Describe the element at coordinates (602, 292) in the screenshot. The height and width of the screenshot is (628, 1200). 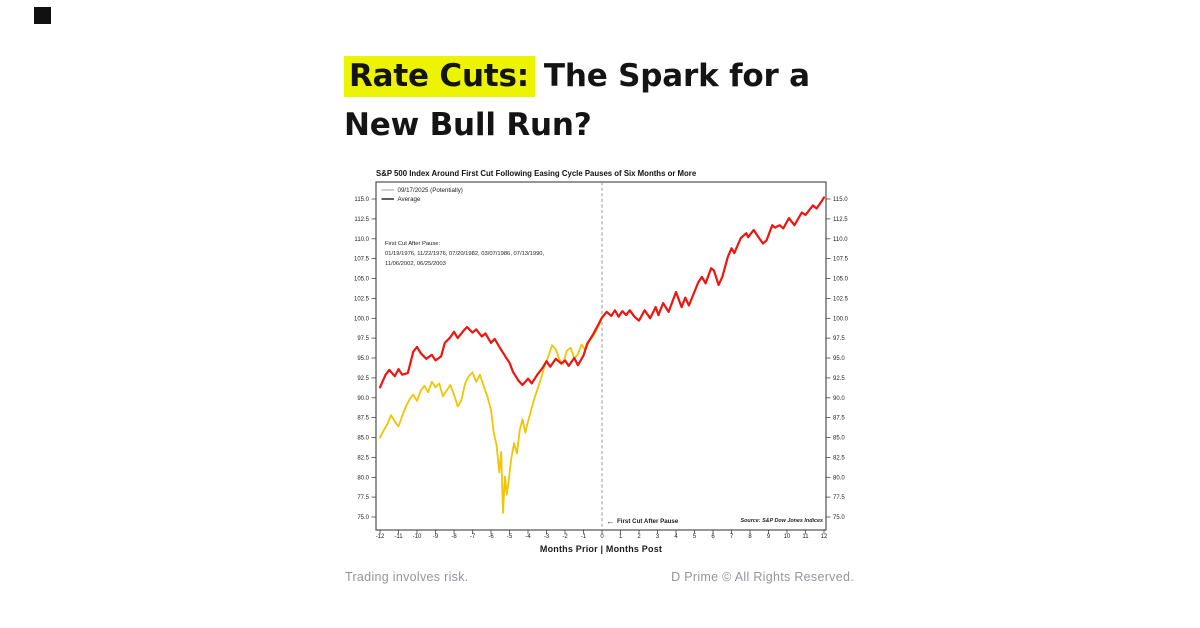
I see `series-line-average` at that location.